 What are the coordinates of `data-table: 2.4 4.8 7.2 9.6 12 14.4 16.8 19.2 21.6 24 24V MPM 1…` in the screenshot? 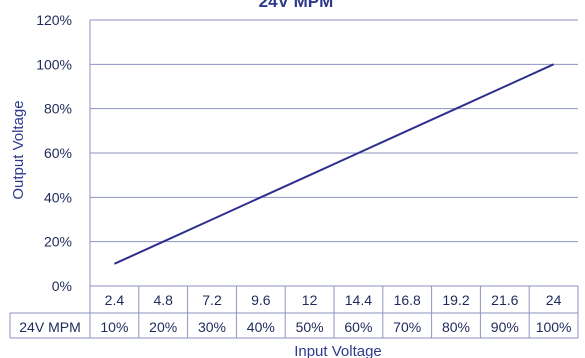 It's located at (294, 312).